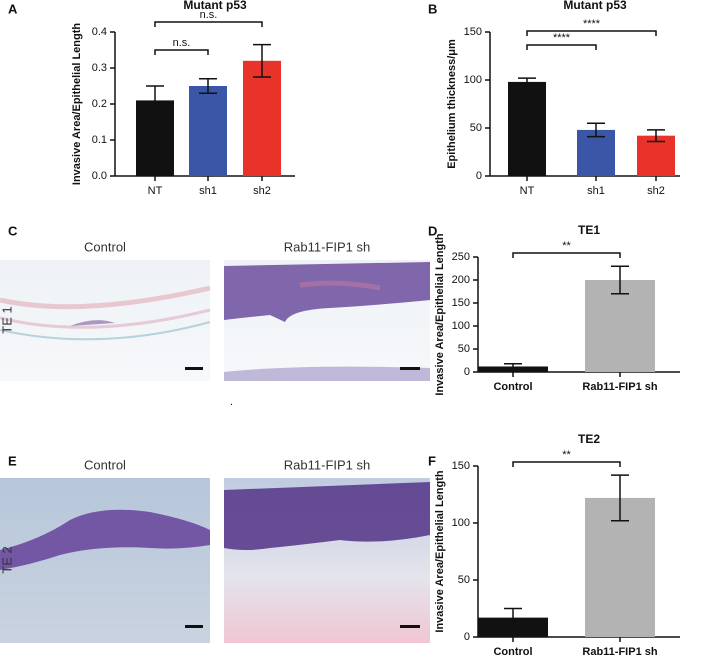 Image resolution: width=708 pixels, height=657 pixels. Describe the element at coordinates (99, 176) in the screenshot. I see `y-tick-label: 0.0` at that location.